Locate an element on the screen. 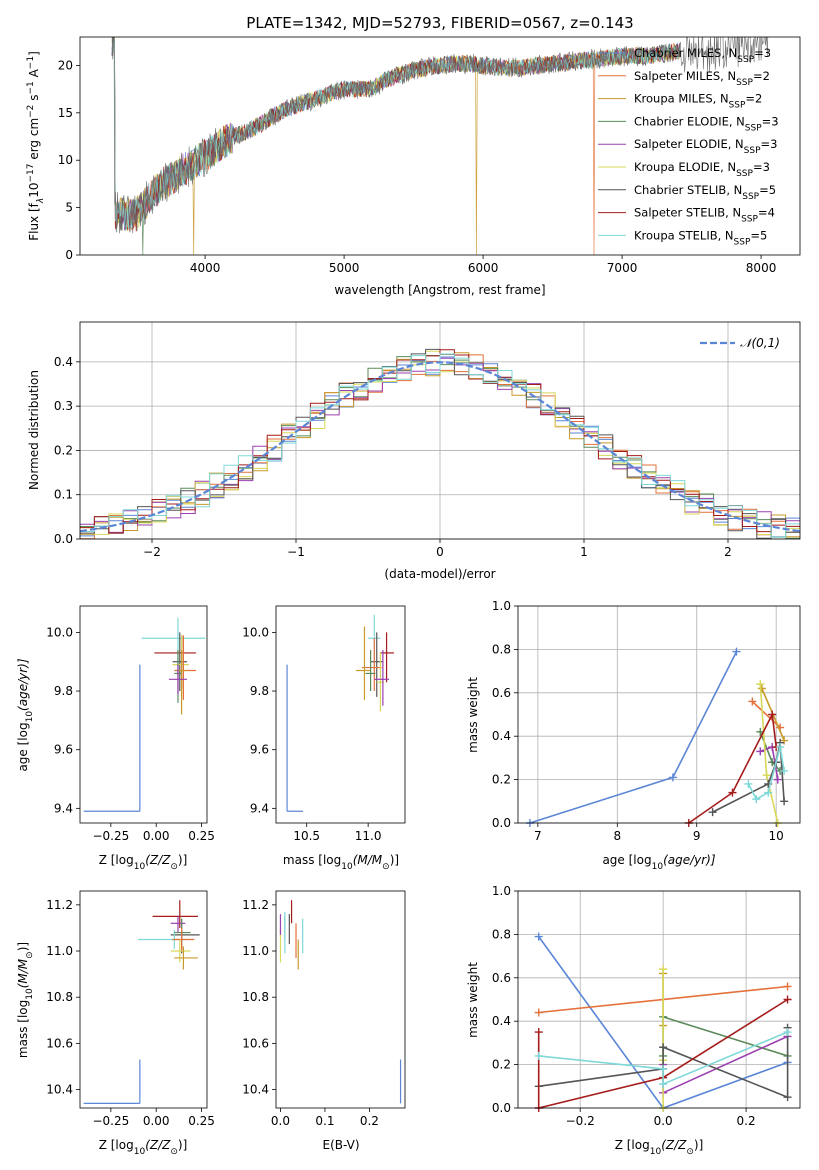  x-tick-label: 6000 is located at coordinates (483, 268).